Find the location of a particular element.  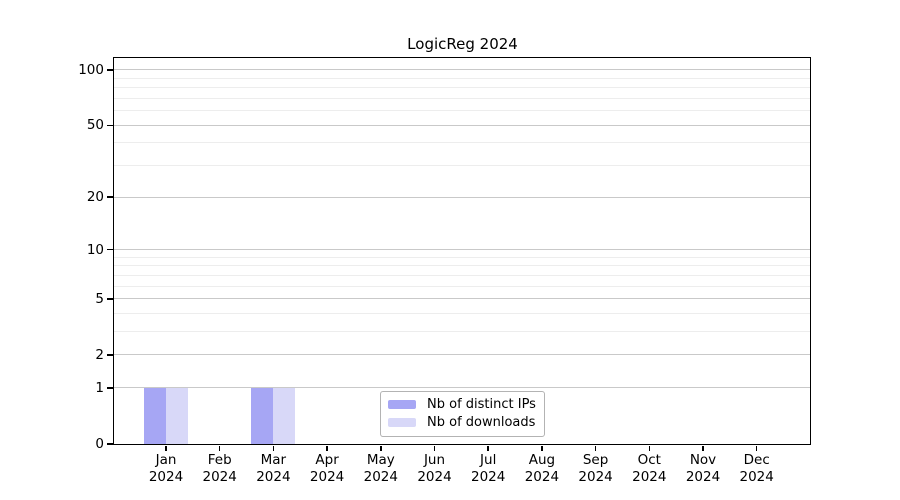

x-tick-month: Feb is located at coordinates (219, 460).